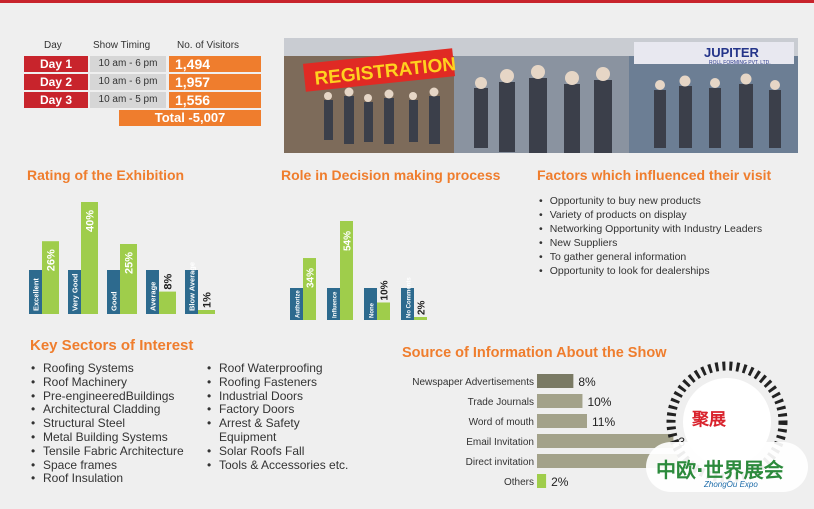  I want to click on sign-subtext: ROLL FORMING PVT. LTD., so click(740, 63).